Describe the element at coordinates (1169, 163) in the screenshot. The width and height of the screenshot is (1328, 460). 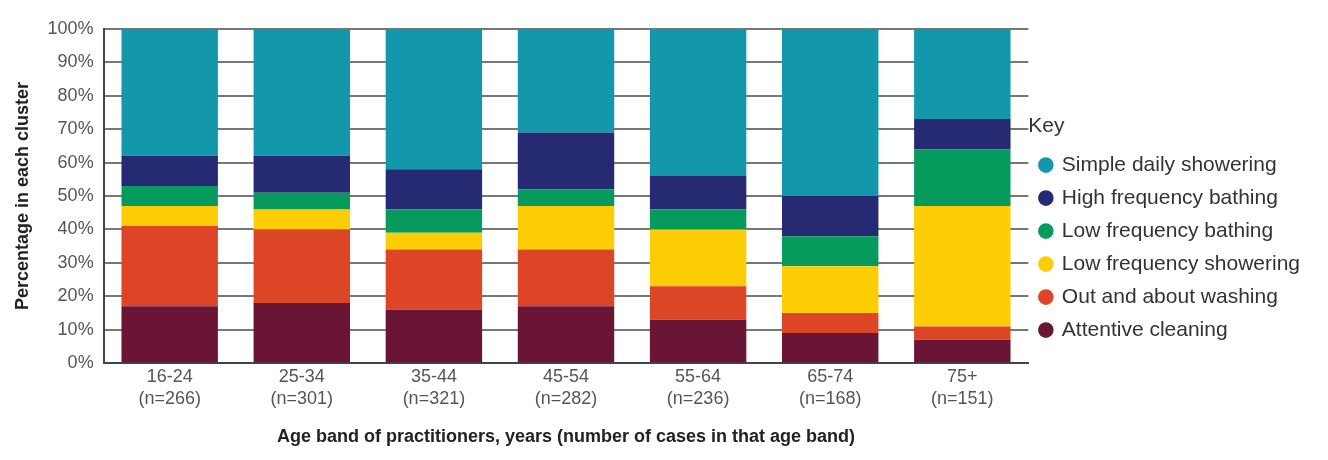
I see `legend-label: Simple daily showering` at that location.